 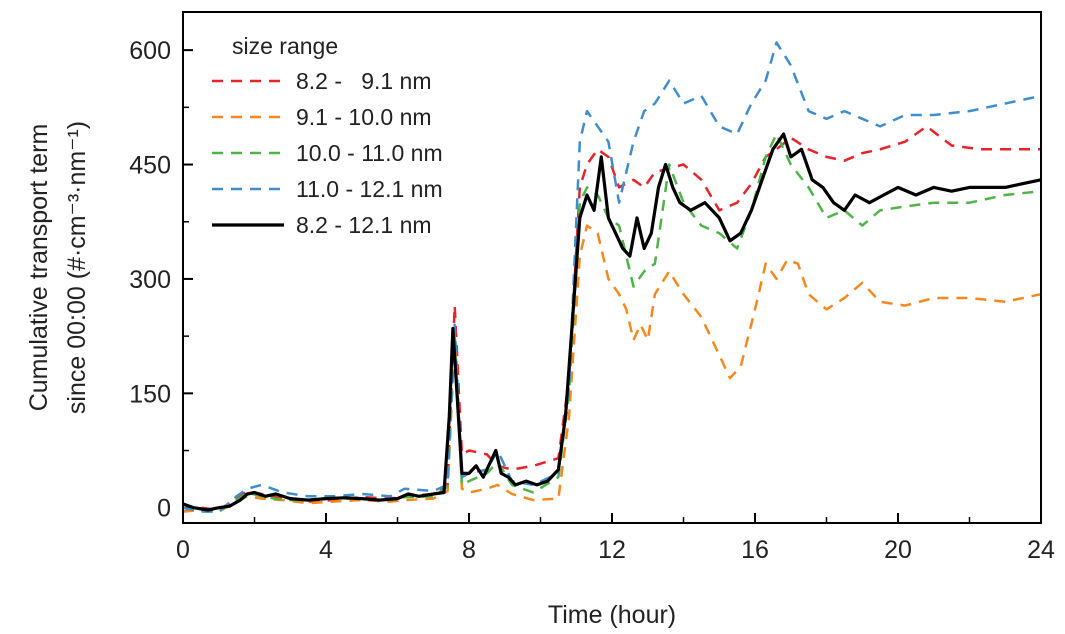 What do you see at coordinates (369, 153) in the screenshot?
I see `legend-label-3: 10.0 - 11.0 nm` at bounding box center [369, 153].